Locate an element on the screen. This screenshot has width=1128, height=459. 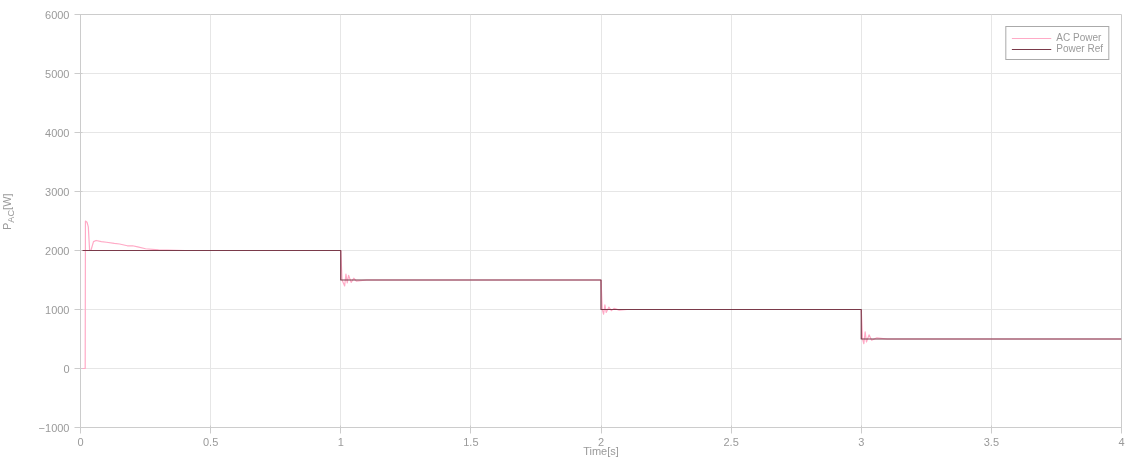
x-tick-label: 1.5 is located at coordinates (471, 441).